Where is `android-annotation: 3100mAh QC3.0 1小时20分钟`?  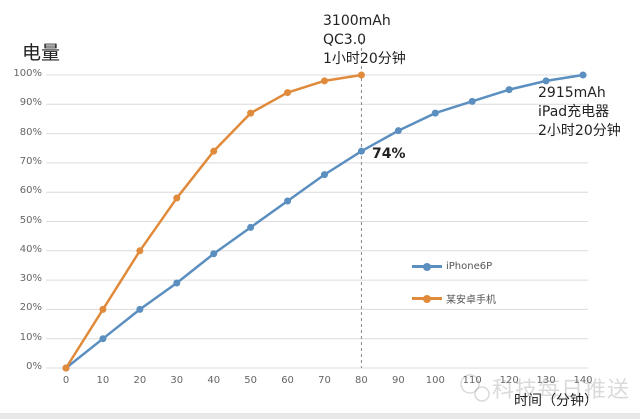 android-annotation: 3100mAh QC3.0 1小时20分钟 is located at coordinates (364, 40).